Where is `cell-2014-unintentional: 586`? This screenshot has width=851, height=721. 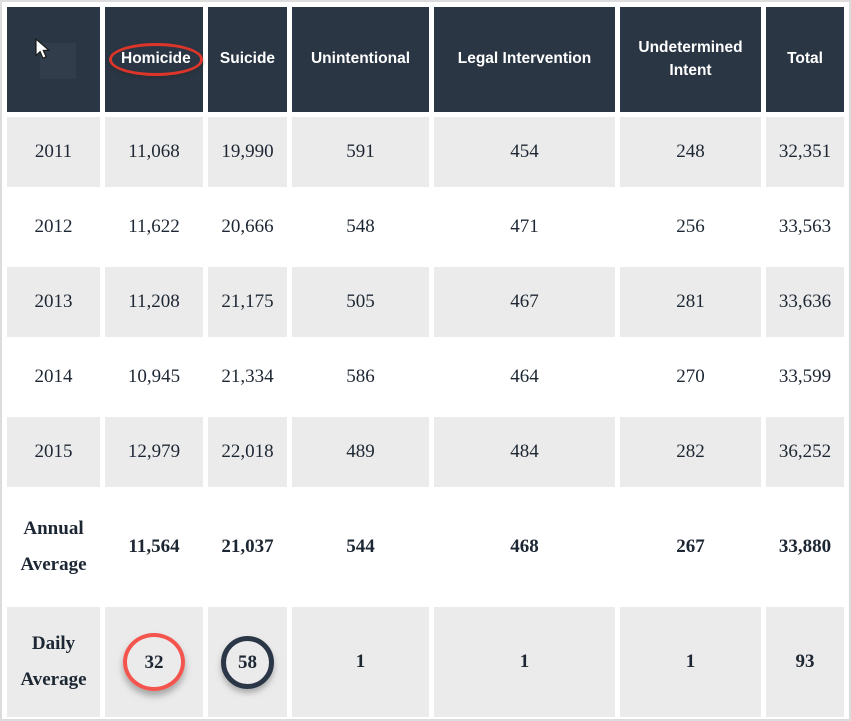 cell-2014-unintentional: 586 is located at coordinates (360, 377).